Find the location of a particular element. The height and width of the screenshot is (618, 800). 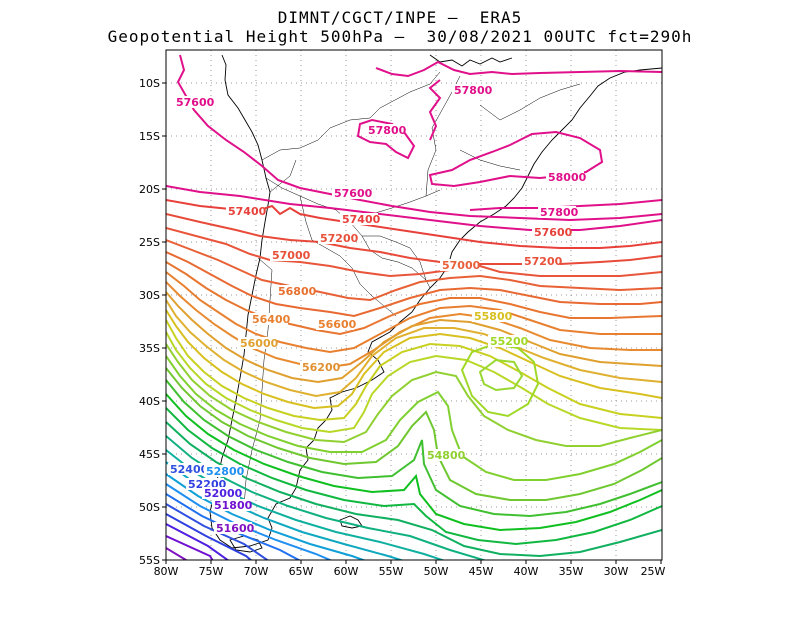

contour-label: 54800 is located at coordinates (445, 455).